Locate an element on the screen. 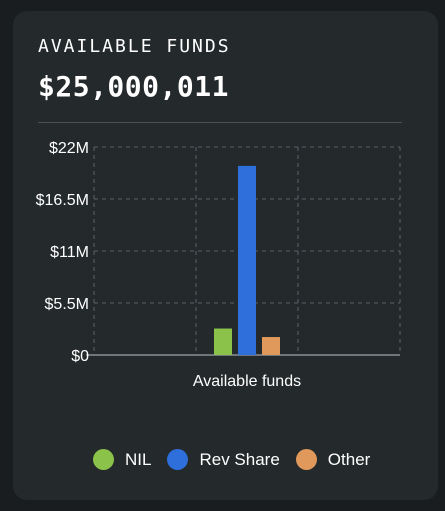 This screenshot has height=511, width=445. legend-label: Rev Share is located at coordinates (239, 459).